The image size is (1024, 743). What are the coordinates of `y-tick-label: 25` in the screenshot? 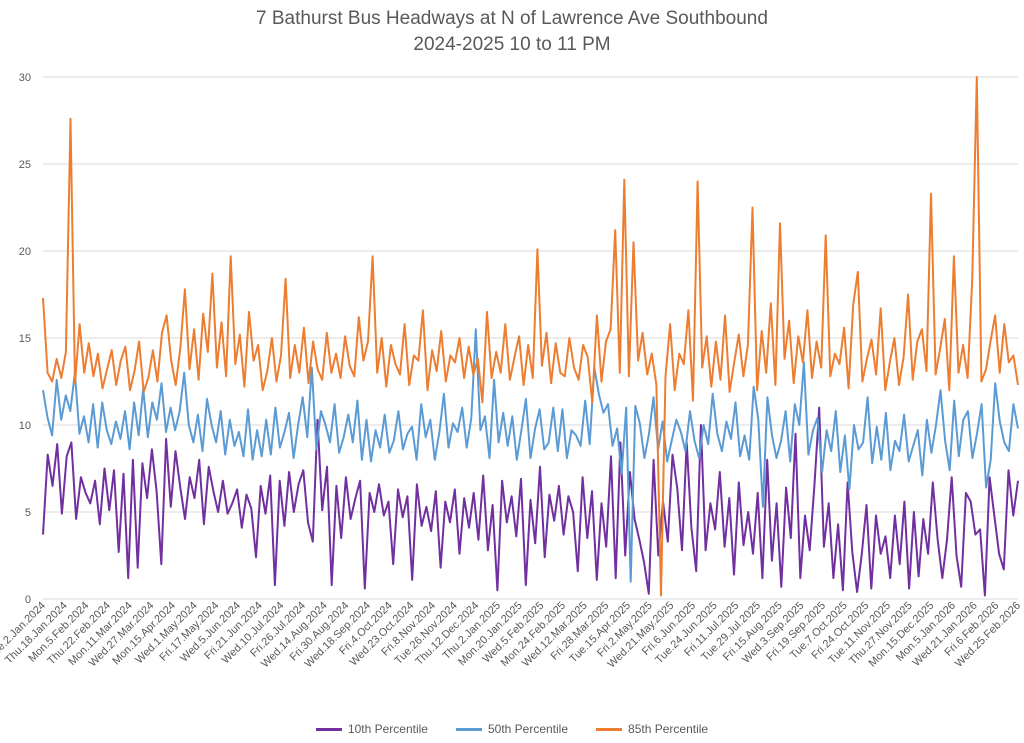 It's located at (25, 165).